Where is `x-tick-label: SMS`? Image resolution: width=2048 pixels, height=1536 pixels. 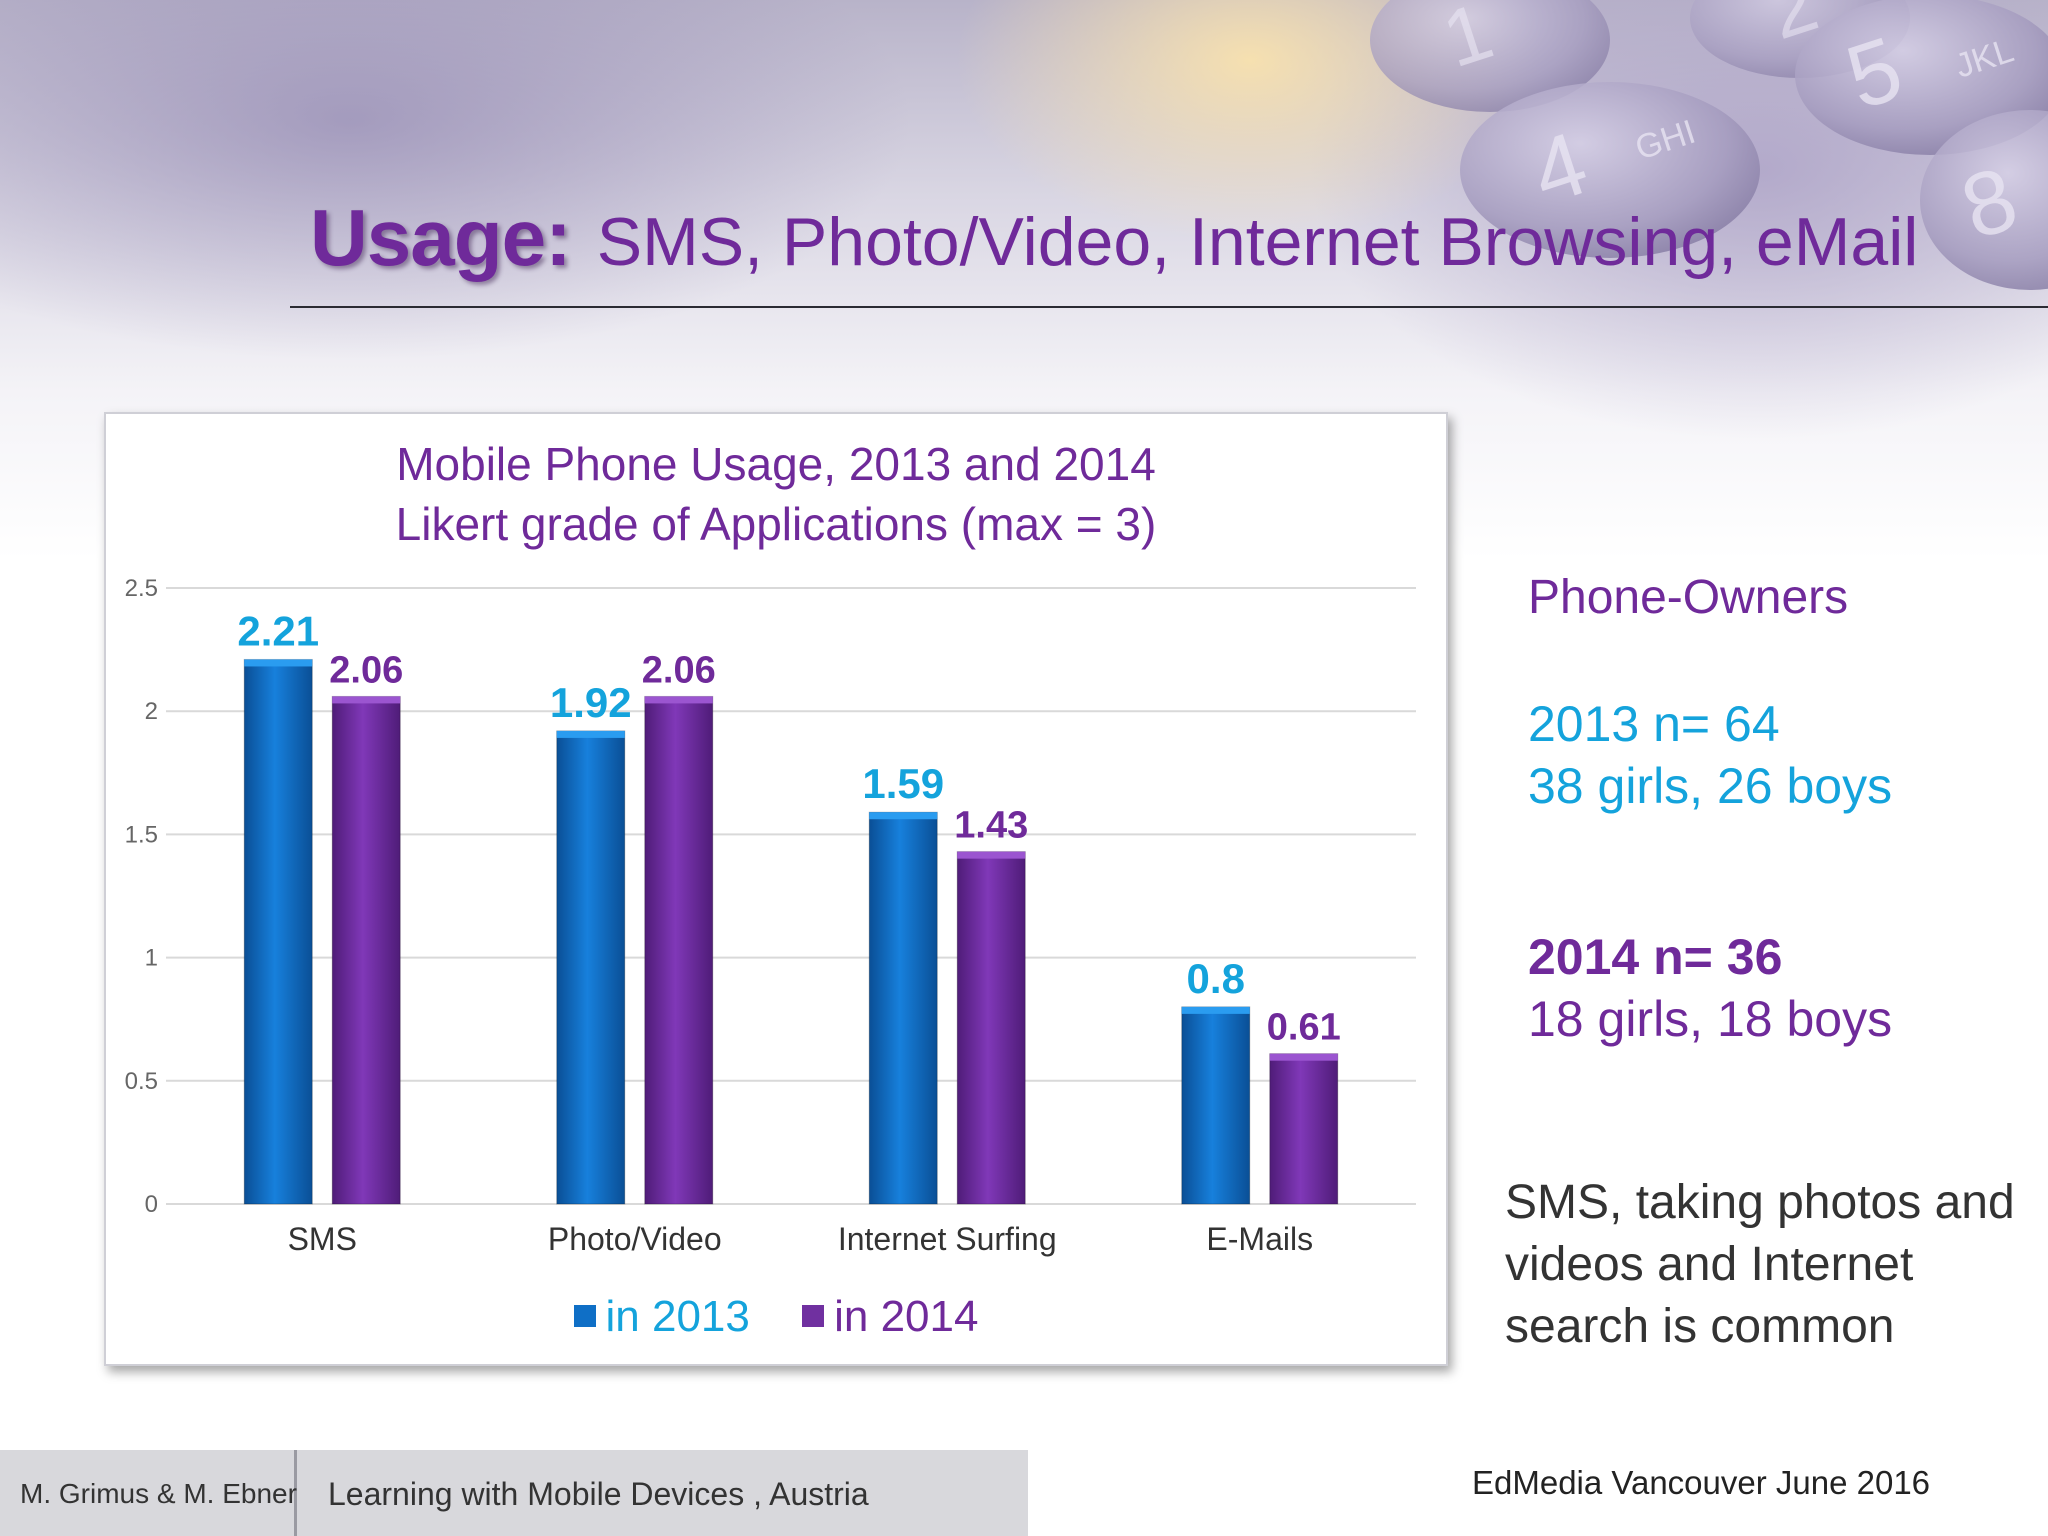
x-tick-label: SMS is located at coordinates (322, 1239).